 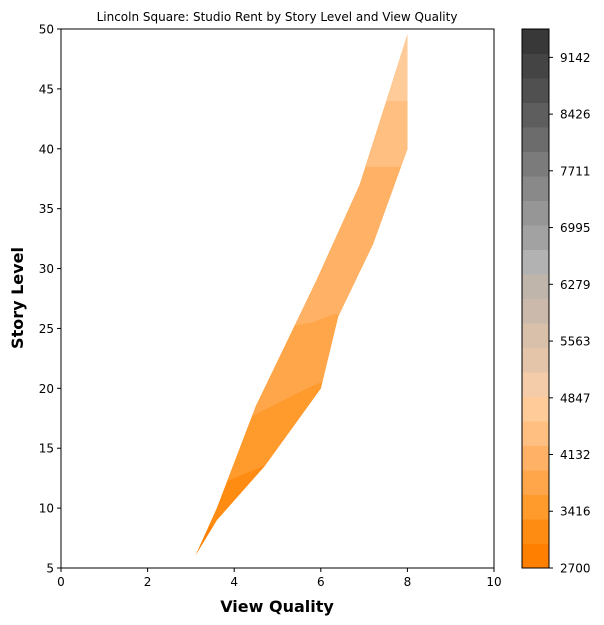 What do you see at coordinates (46, 449) in the screenshot?
I see `y-tick-label: 15` at bounding box center [46, 449].